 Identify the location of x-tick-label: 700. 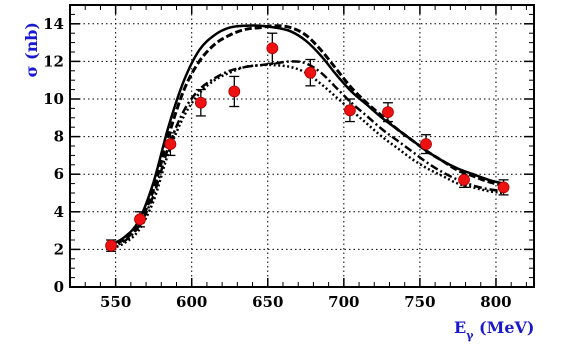
(343, 302).